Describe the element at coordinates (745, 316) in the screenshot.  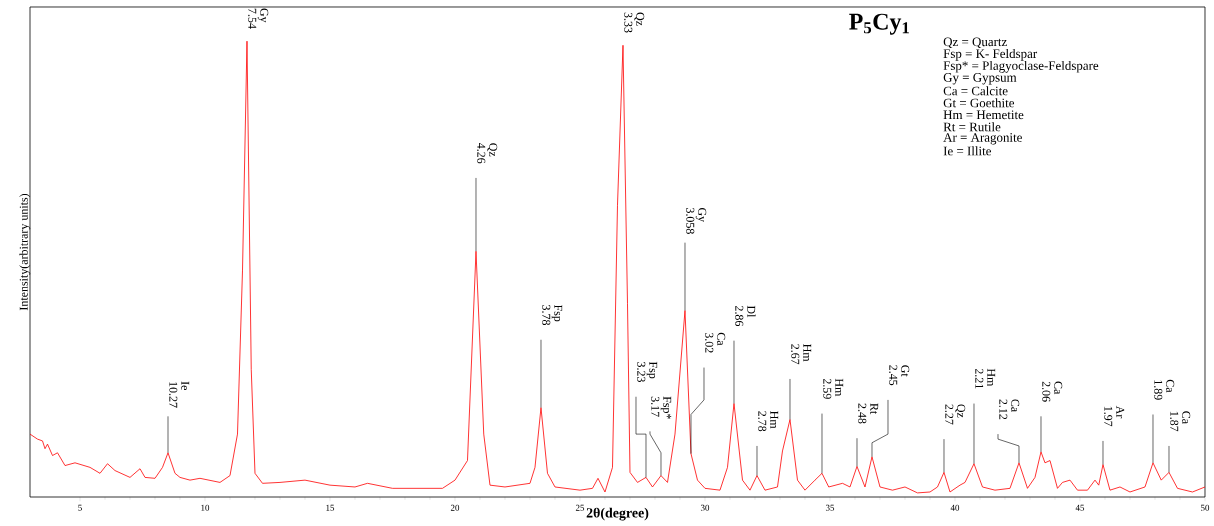
I see `annotation: Dl 2.86` at that location.